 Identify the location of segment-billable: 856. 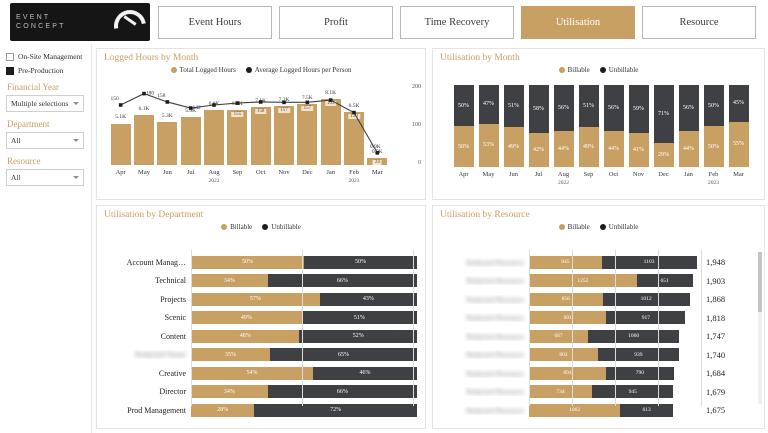
(566, 299).